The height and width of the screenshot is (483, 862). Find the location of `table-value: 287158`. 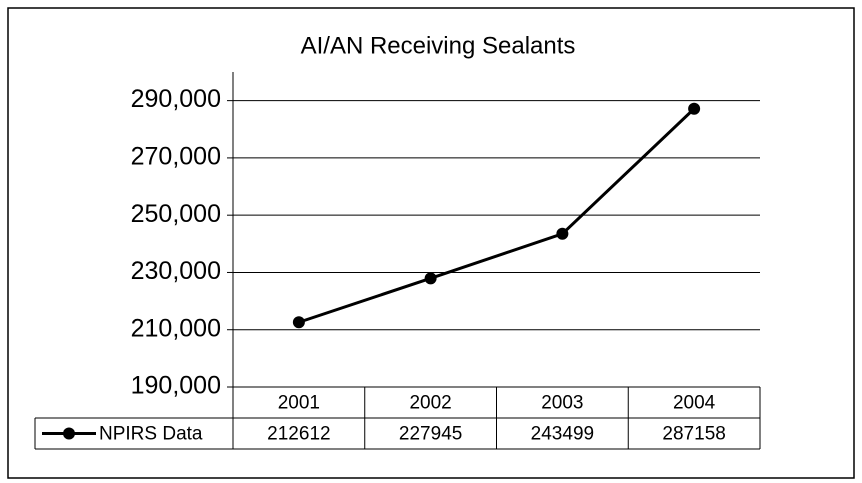

table-value: 287158 is located at coordinates (693, 434).